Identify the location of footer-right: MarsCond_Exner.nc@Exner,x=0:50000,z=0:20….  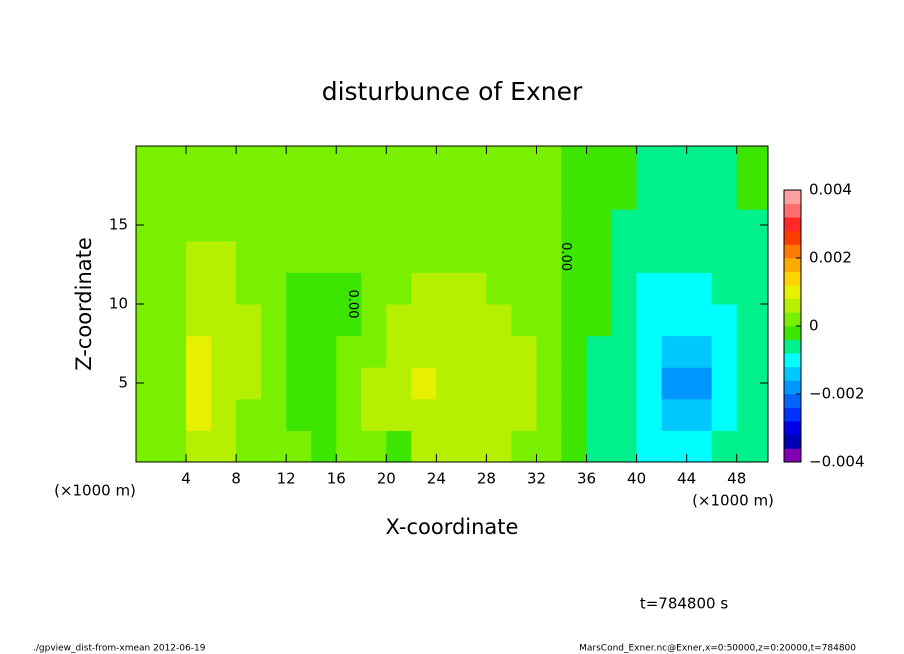
(717, 649).